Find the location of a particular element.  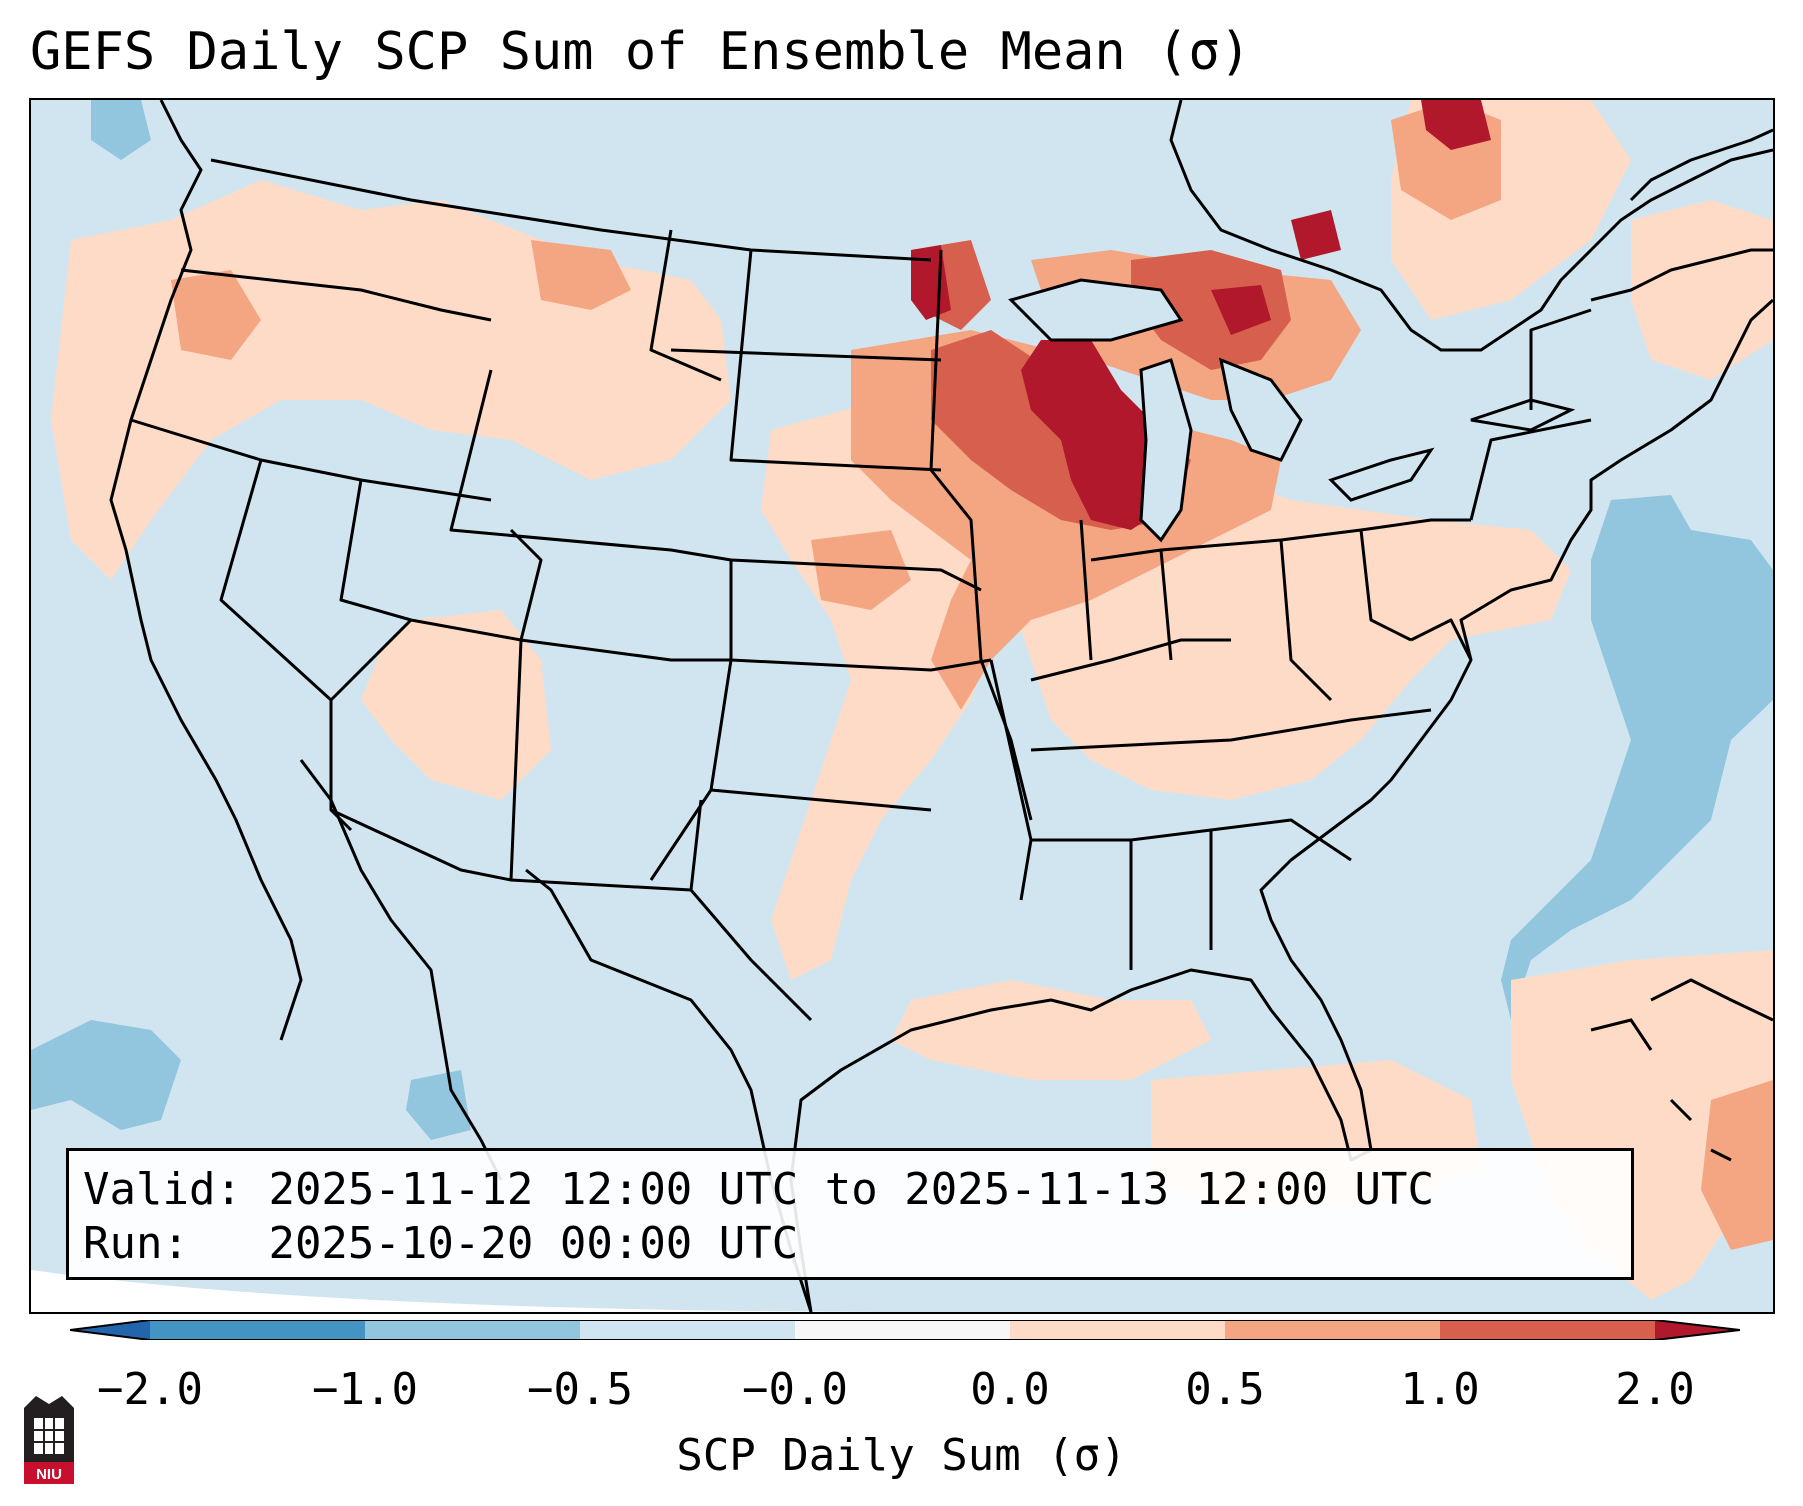

great-lakes is located at coordinates (1292, 410).